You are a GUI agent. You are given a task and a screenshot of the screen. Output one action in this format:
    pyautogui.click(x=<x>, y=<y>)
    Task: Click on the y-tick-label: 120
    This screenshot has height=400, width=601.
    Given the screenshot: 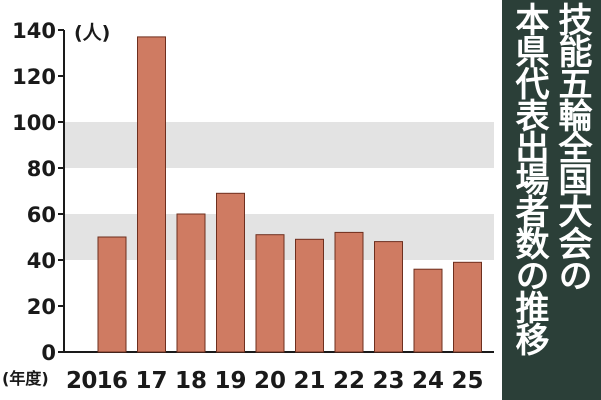 What is the action you would take?
    pyautogui.click(x=34, y=77)
    